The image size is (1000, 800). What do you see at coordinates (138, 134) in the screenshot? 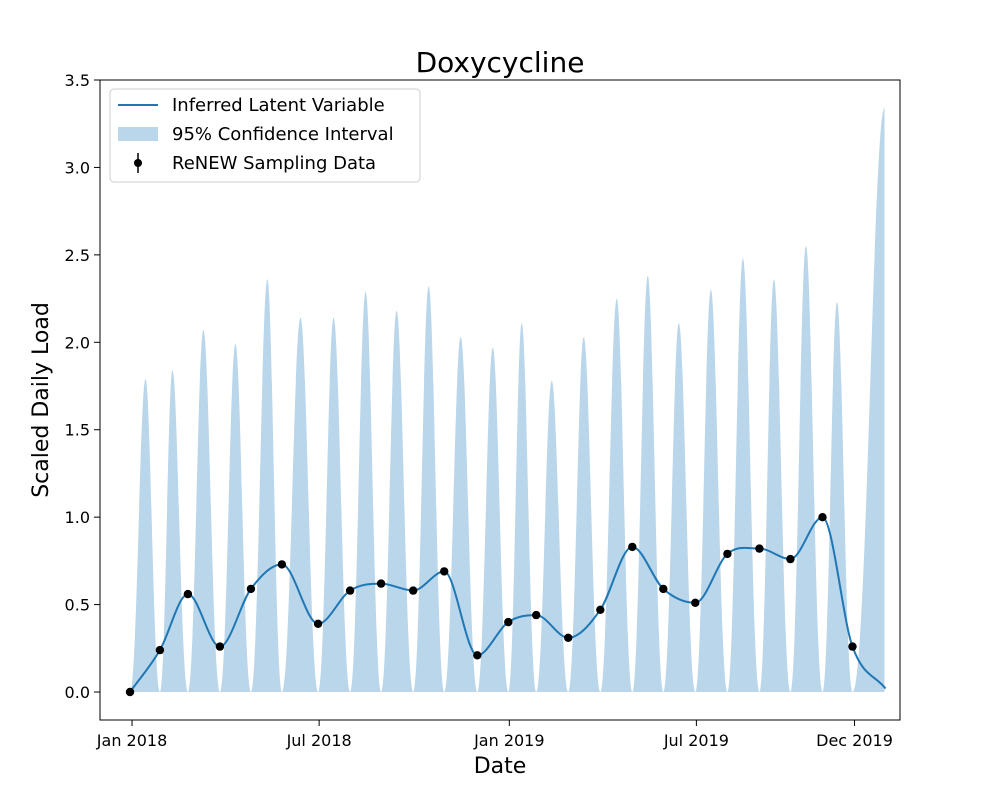
I see `legend-band-swatch` at bounding box center [138, 134].